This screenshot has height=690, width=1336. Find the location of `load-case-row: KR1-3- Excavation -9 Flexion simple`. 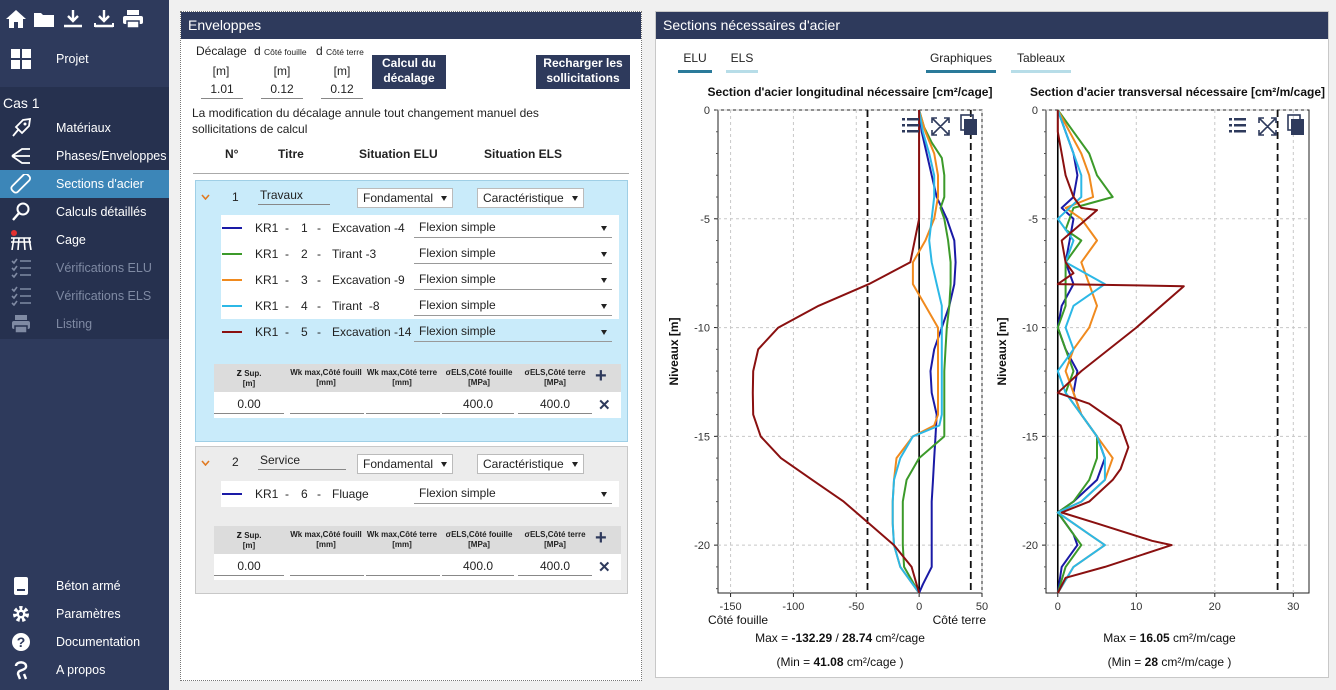

load-case-row: KR1-3- Excavation -9 Flexion simple is located at coordinates (420, 280).